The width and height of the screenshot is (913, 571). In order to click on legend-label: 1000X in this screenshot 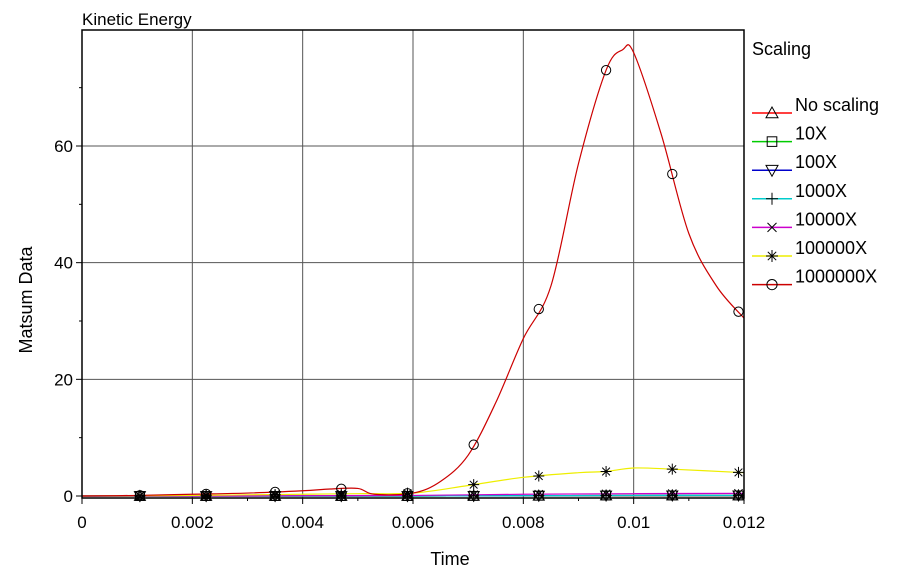, I will do `click(821, 191)`.